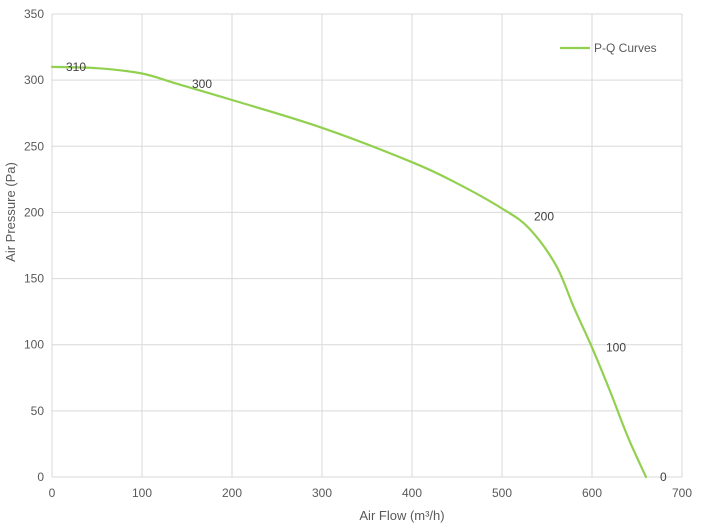 The height and width of the screenshot is (532, 711). Describe the element at coordinates (34, 279) in the screenshot. I see `y-tick-label-150: 150` at that location.